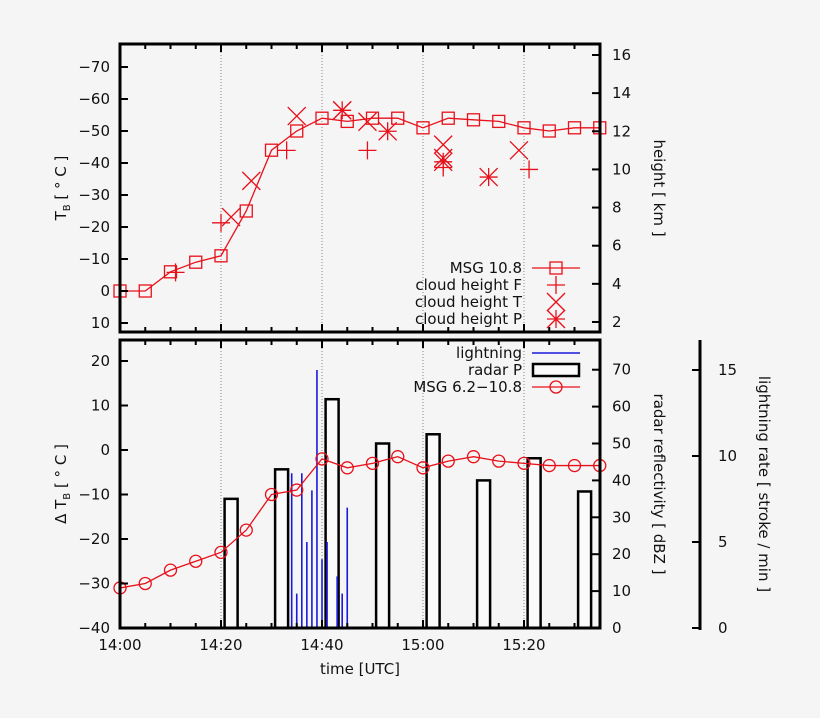  Describe the element at coordinates (621, 591) in the screenshot. I see `radar-tick-label: 10` at that location.